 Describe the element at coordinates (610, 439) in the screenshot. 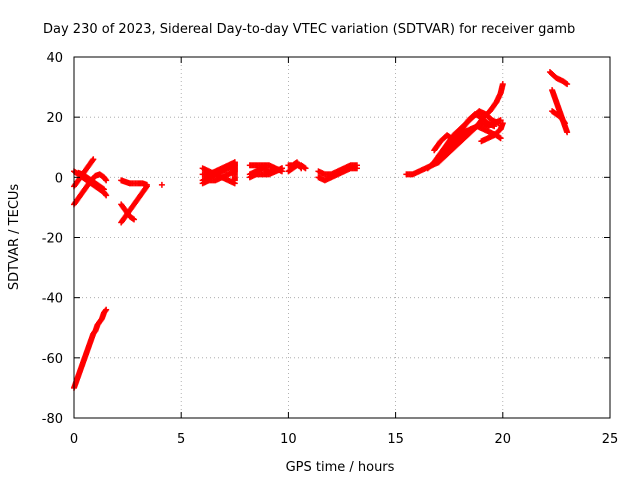

I see `x-tick-label: 25` at that location.